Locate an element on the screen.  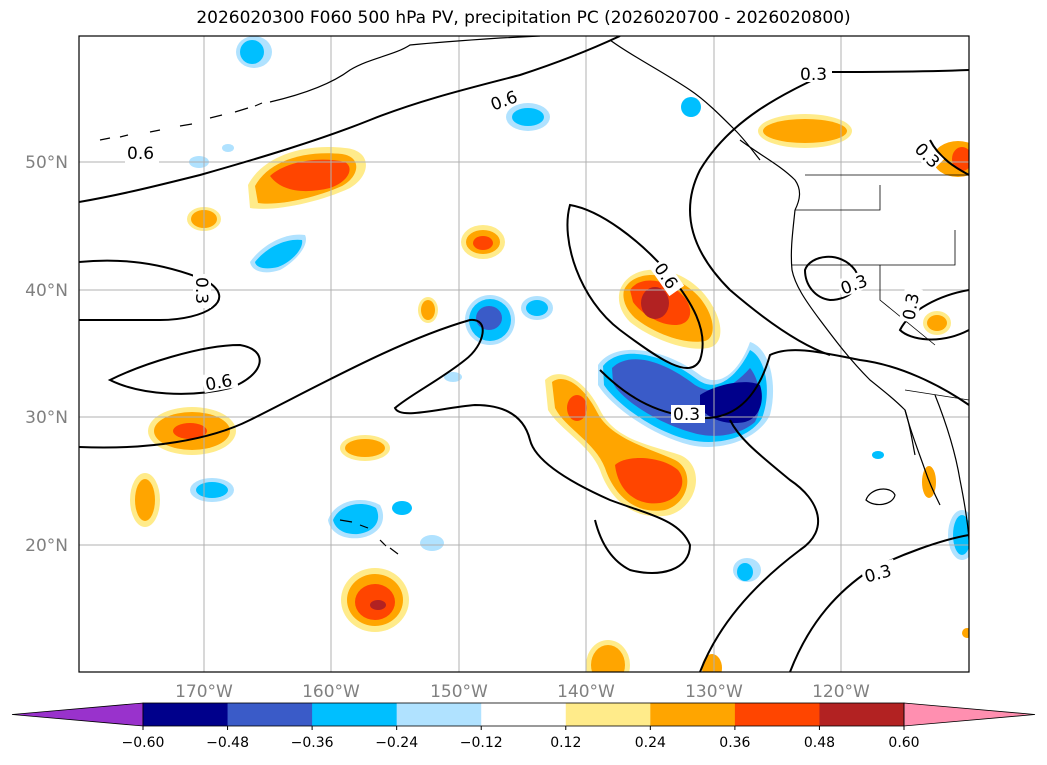
mexico-coast is located at coordinates (951, 467).